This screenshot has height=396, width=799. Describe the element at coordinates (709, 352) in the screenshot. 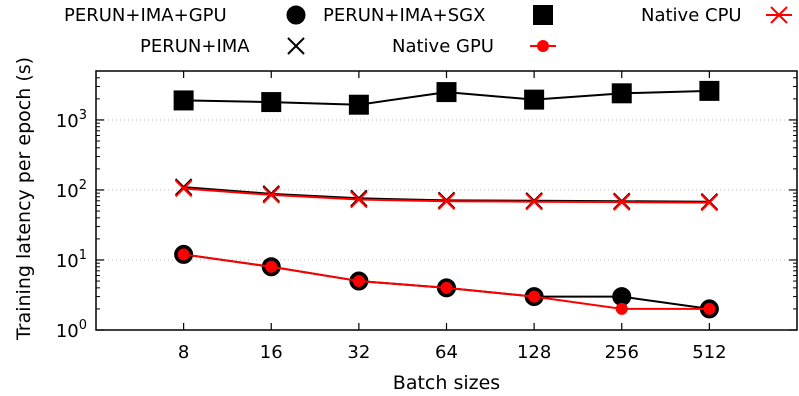

I see `x-tick-label: 512` at that location.